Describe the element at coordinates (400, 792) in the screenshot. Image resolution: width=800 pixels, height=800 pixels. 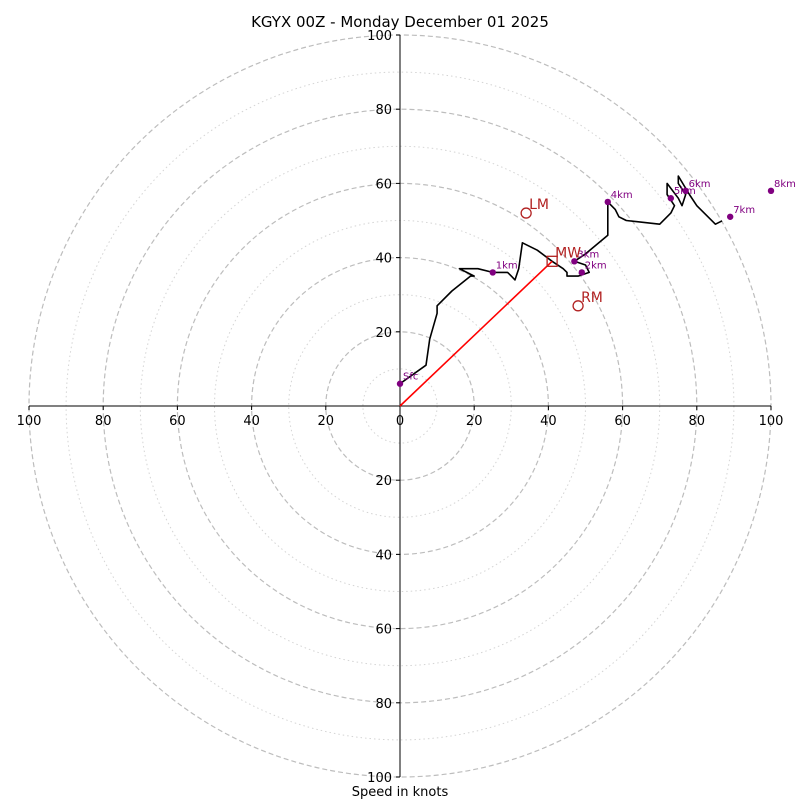
I see `x-axis-label: Speed in knots` at that location.